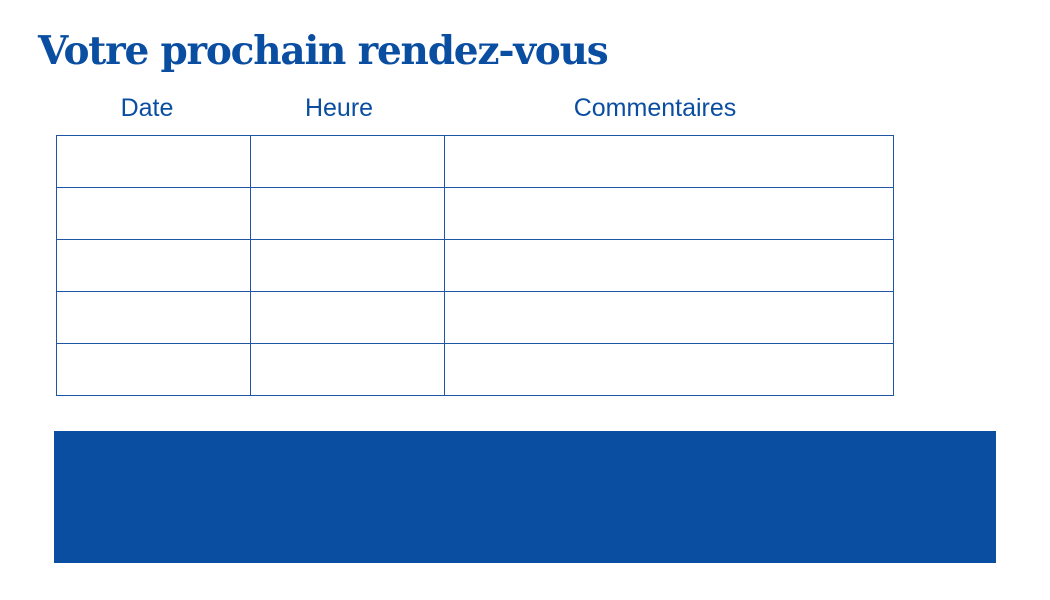 The image size is (1050, 600). Describe the element at coordinates (655, 108) in the screenshot. I see `column-header-commentaires: Commentaires` at that location.